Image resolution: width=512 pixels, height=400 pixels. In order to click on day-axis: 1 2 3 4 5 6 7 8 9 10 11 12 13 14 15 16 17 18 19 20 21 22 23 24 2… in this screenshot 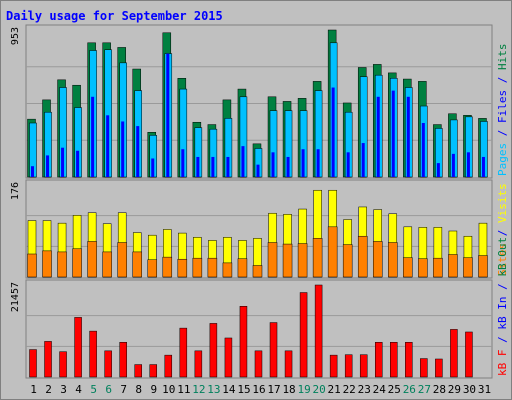, I will do `click(260, 389)`.